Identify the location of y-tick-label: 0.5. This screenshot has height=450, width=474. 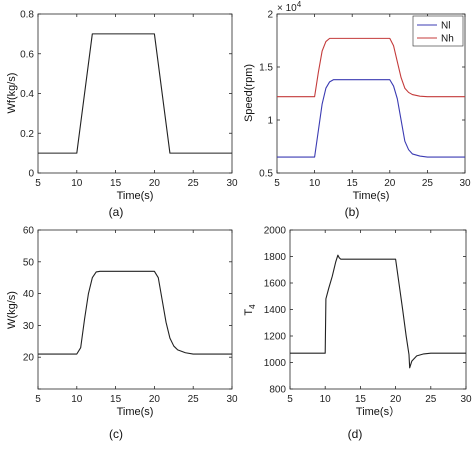
(266, 174).